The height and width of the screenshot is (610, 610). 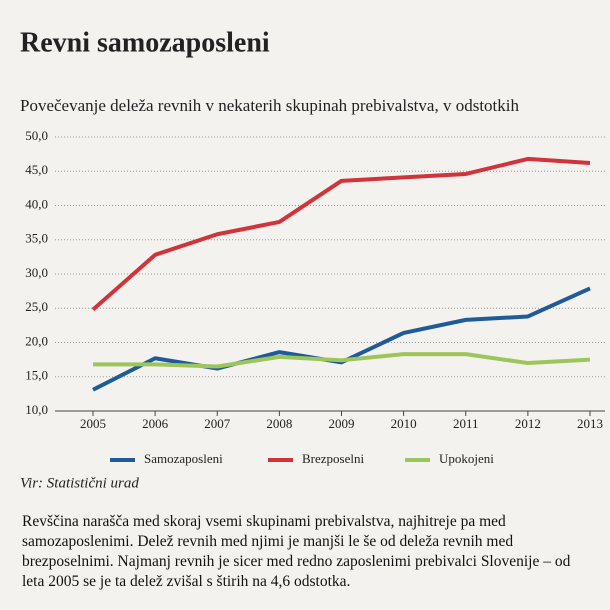 What do you see at coordinates (36, 375) in the screenshot?
I see `y-tick-label: 15,0` at bounding box center [36, 375].